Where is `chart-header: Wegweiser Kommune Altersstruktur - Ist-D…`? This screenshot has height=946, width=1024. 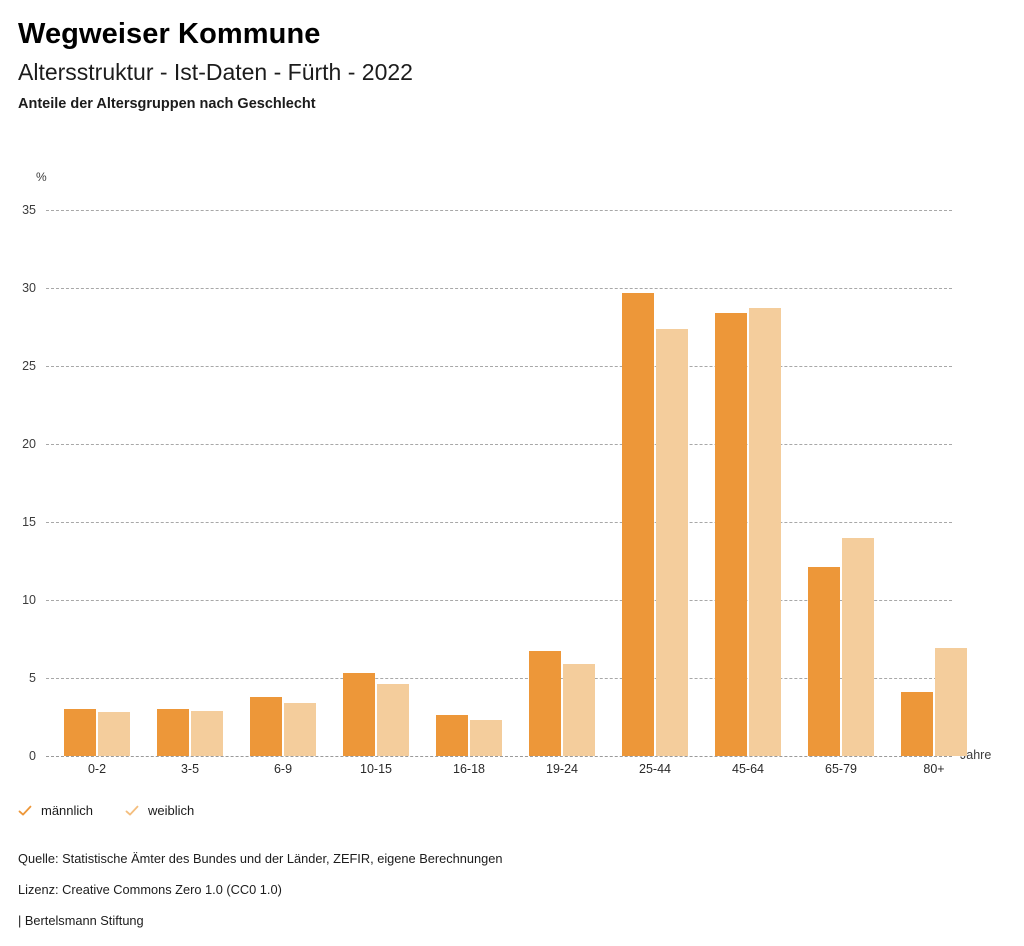
chart-header: Wegweiser Kommune Altersstruktur - Ist-D… is located at coordinates (508, 65).